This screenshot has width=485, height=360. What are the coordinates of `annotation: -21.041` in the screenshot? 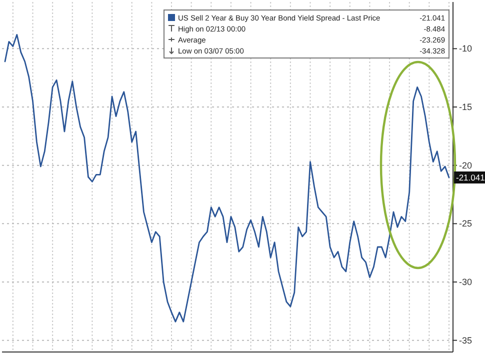 It's located at (470, 177).